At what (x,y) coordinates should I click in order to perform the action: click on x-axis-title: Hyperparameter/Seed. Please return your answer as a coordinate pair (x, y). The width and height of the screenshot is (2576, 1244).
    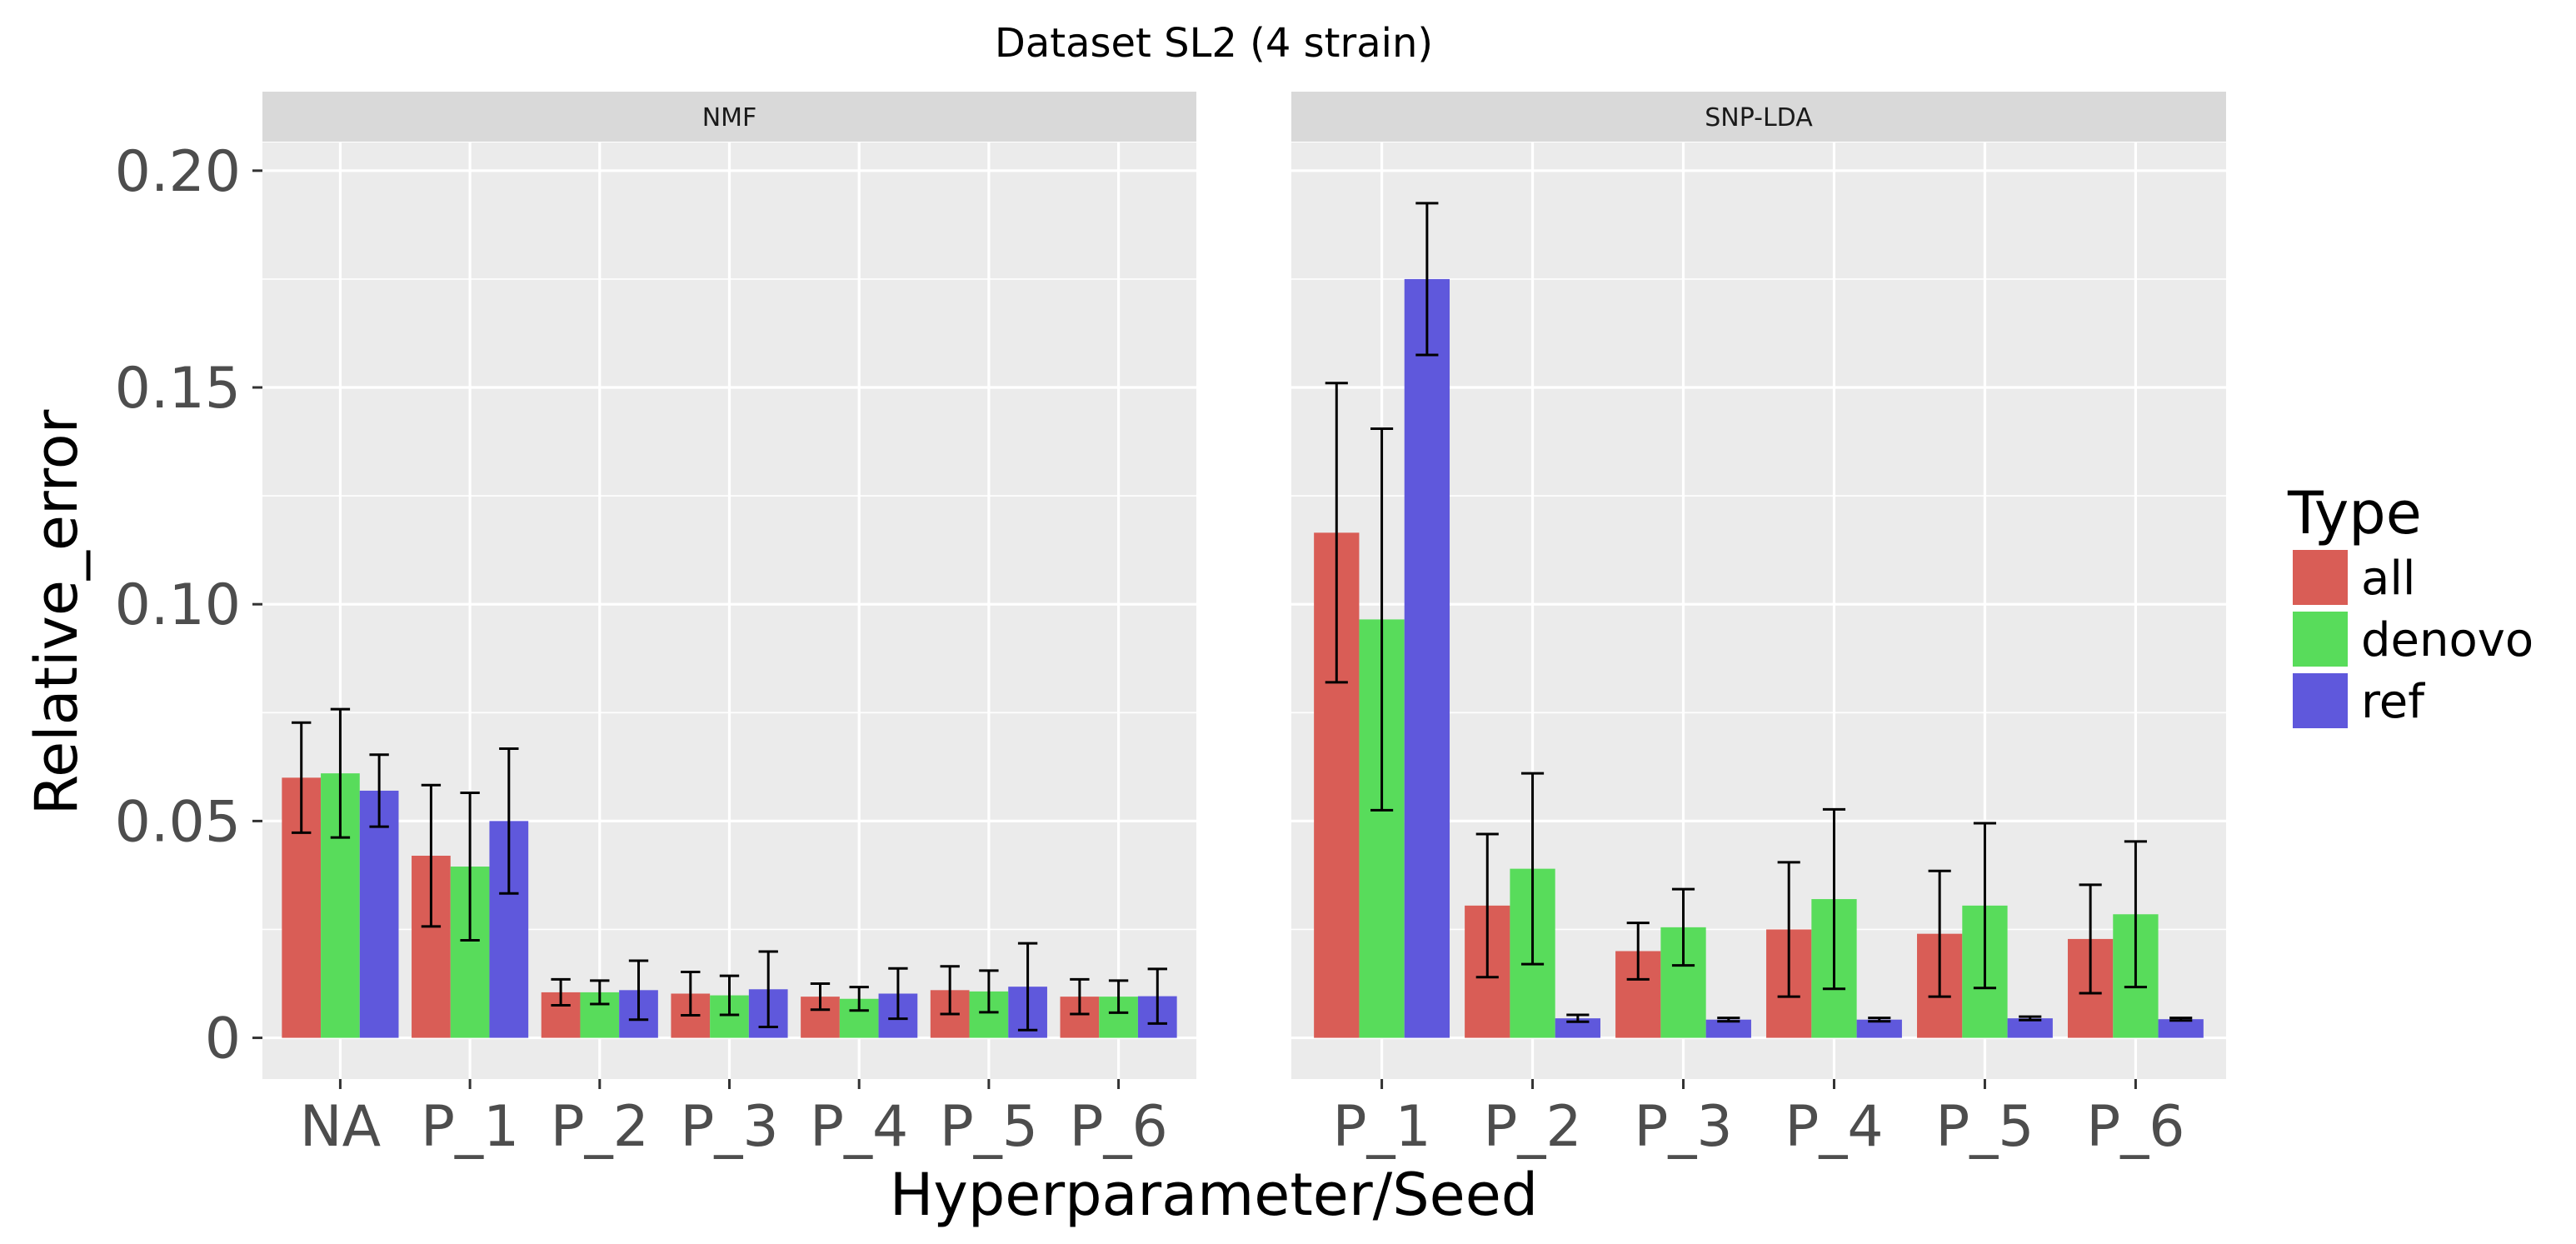
    Looking at the image, I should click on (1214, 1195).